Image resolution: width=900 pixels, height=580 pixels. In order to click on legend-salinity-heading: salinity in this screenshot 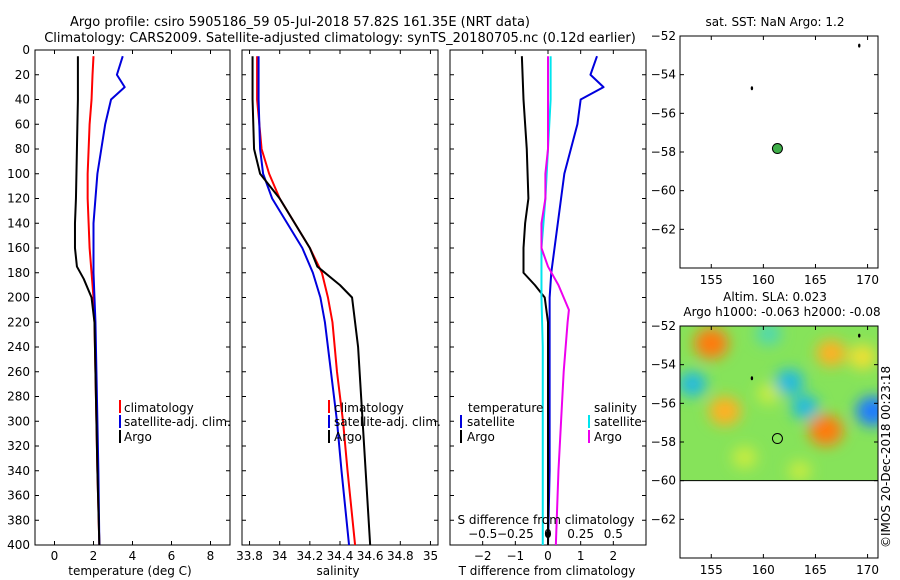, I will do `click(615, 408)`.